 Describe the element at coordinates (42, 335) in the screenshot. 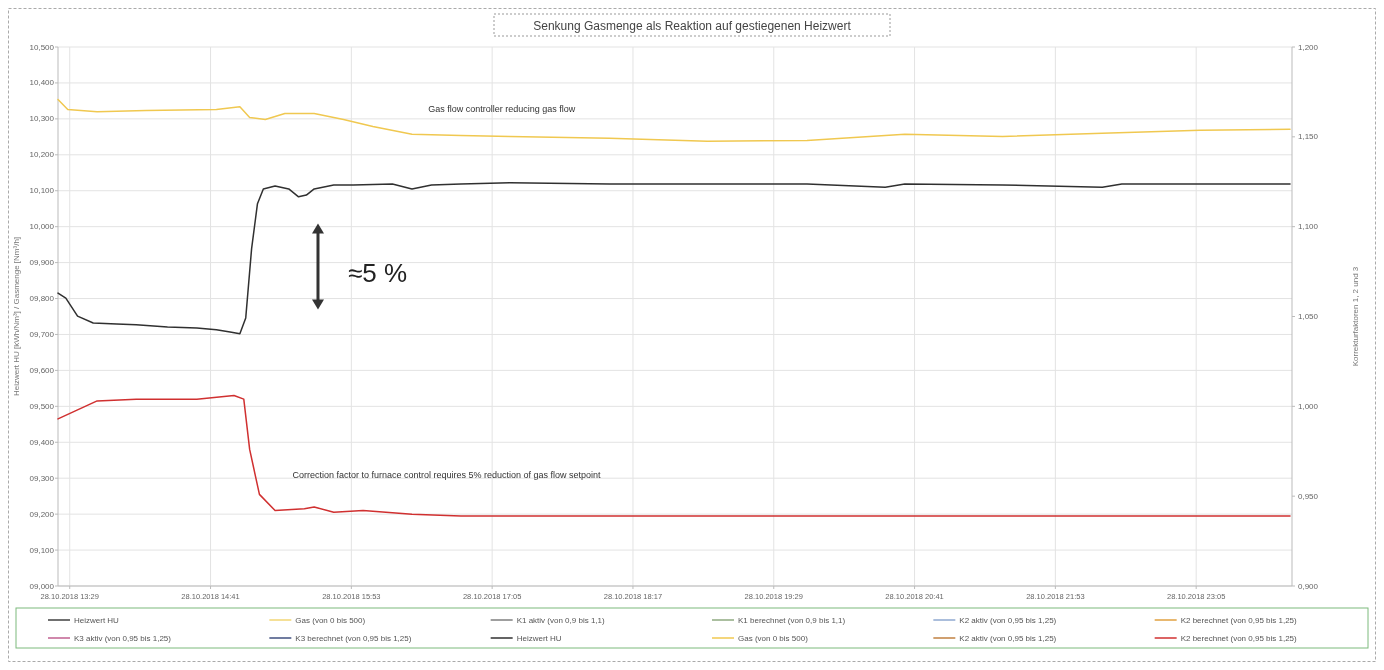

I see `y-tick-label: 09,700` at that location.